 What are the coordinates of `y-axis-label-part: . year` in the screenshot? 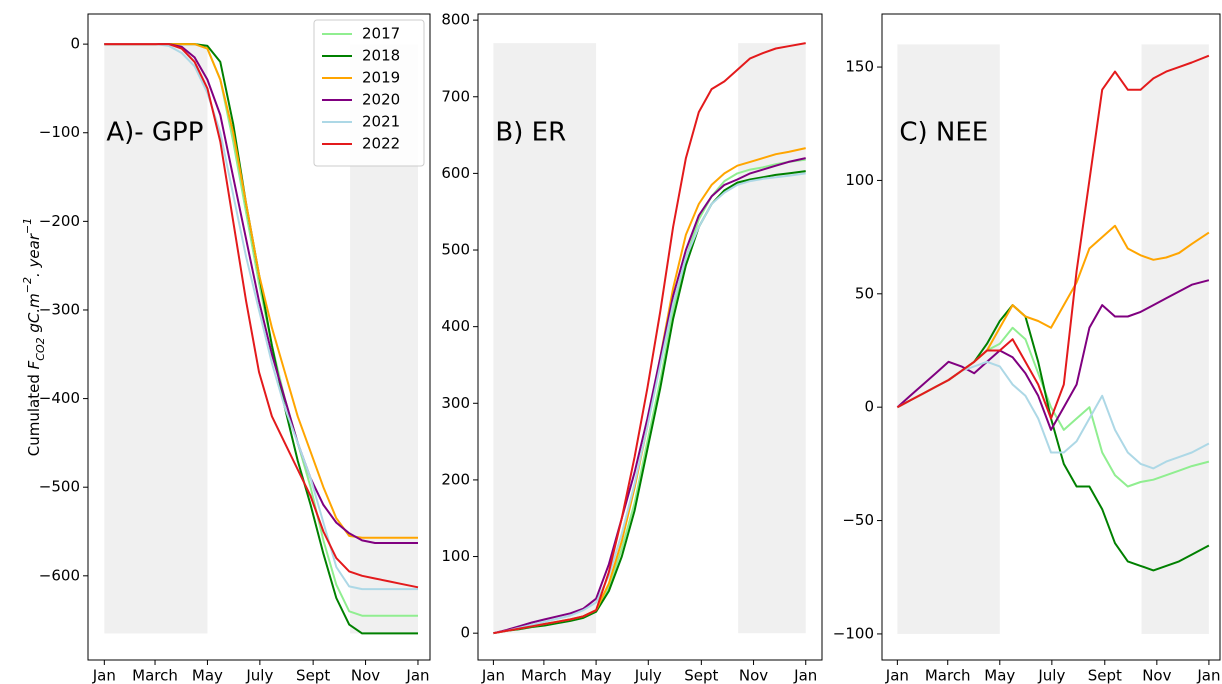 It's located at (34, 255).